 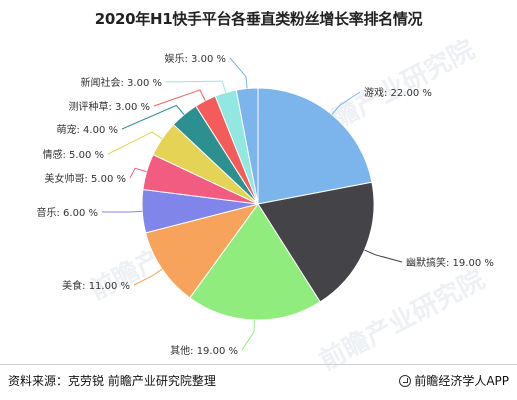 I want to click on slice-label: 其他: 19.00 %, so click(x=204, y=350).